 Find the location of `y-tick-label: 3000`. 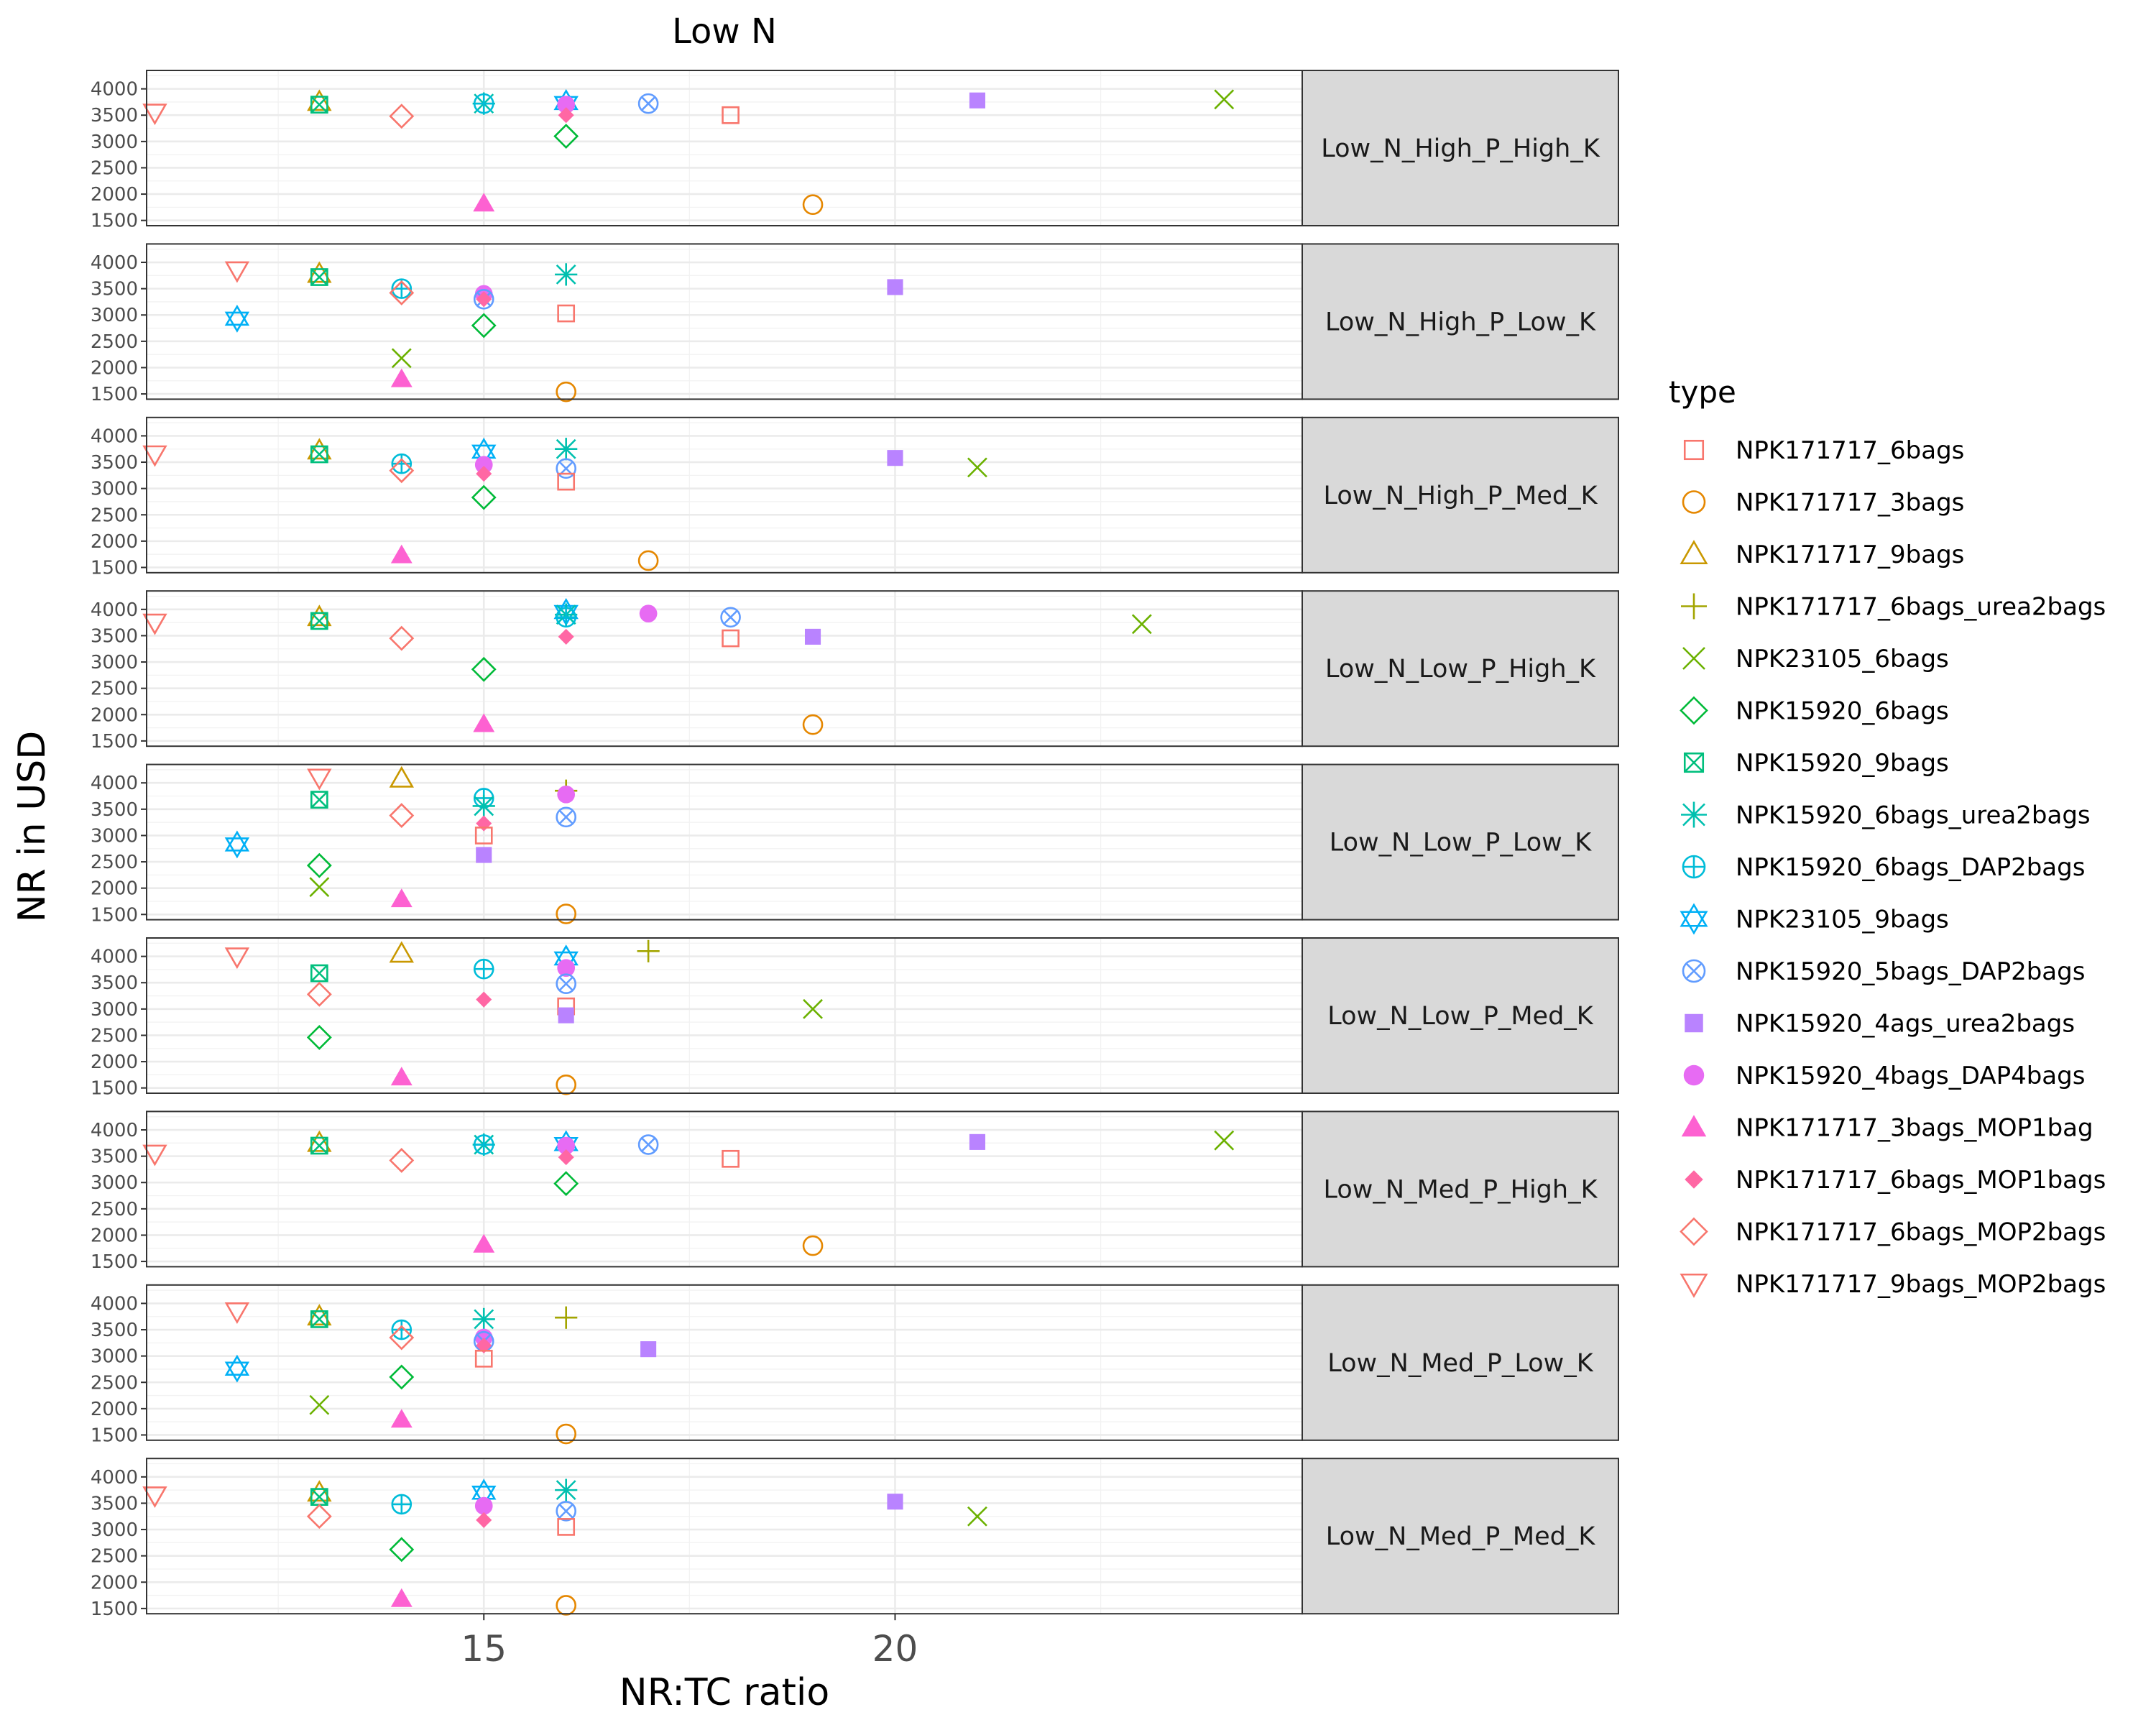

y-tick-label: 3000 is located at coordinates (115, 662).